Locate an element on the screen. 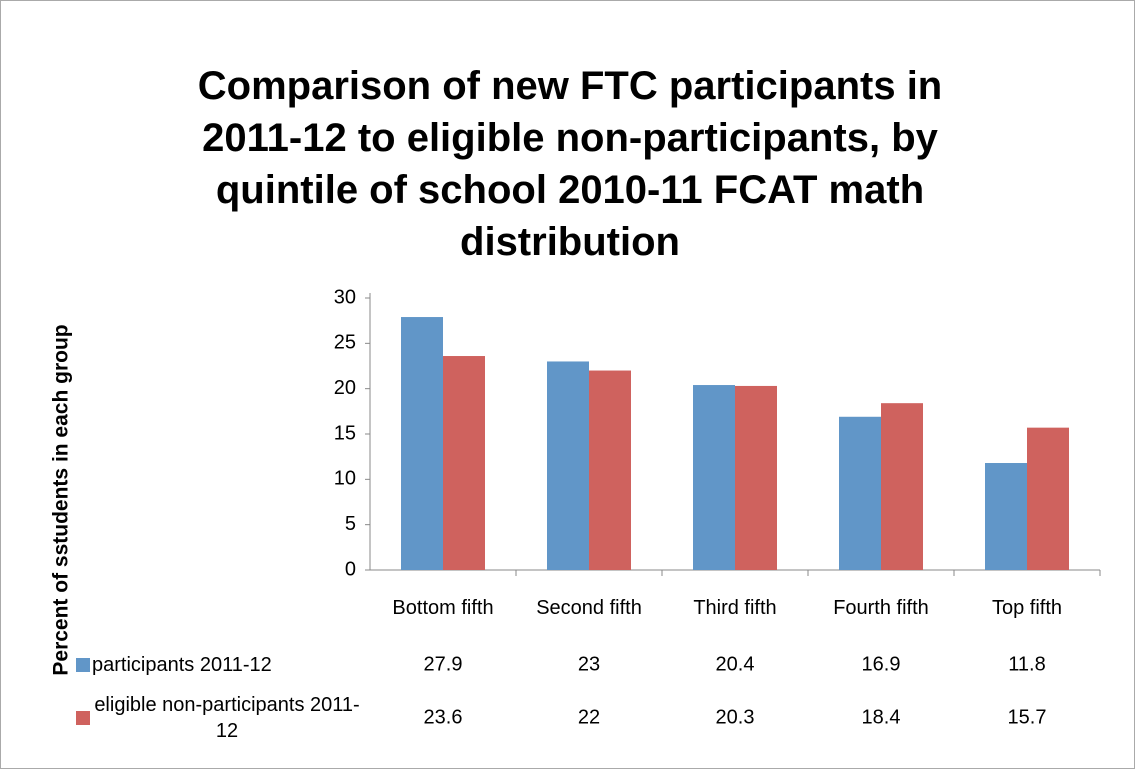 The width and height of the screenshot is (1135, 769). x-tick-label: Bottom fifth is located at coordinates (443, 608).